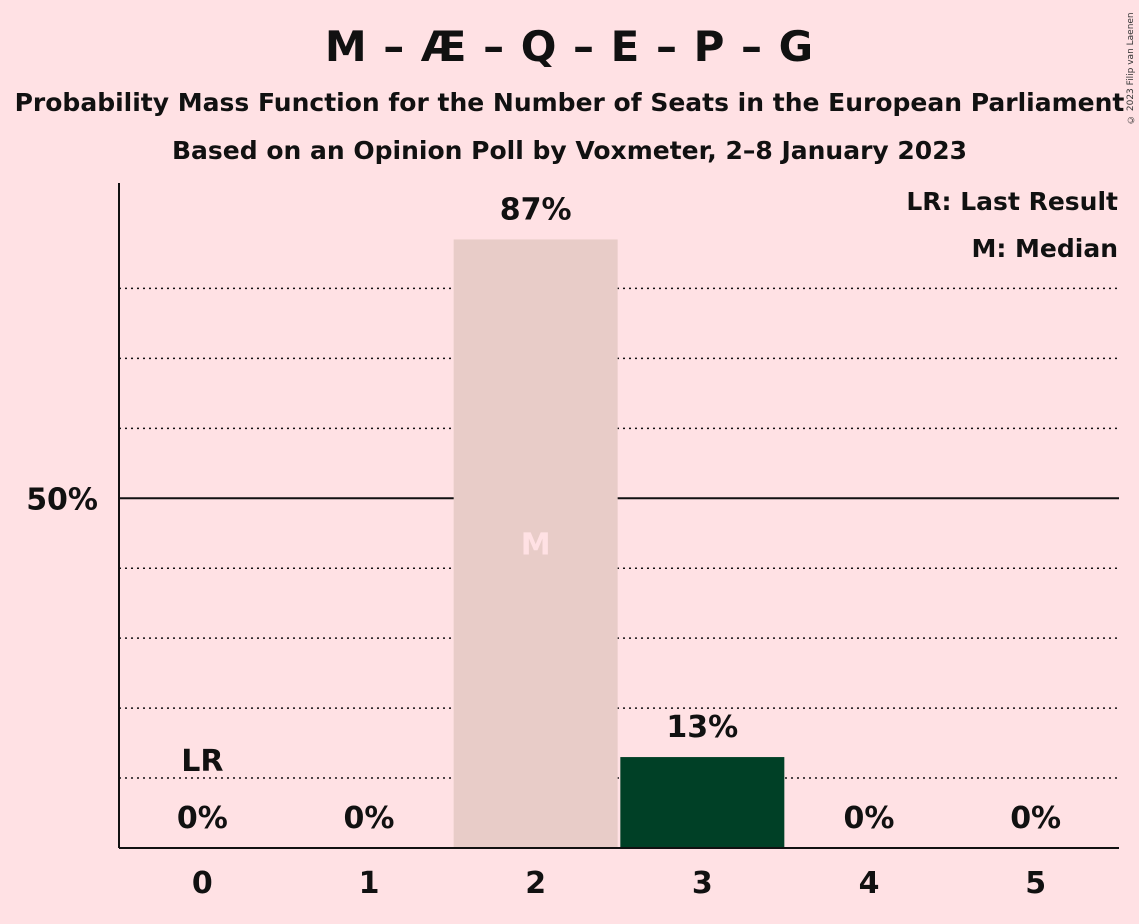 The height and width of the screenshot is (924, 1139). I want to click on x-tick-label: 1, so click(369, 883).